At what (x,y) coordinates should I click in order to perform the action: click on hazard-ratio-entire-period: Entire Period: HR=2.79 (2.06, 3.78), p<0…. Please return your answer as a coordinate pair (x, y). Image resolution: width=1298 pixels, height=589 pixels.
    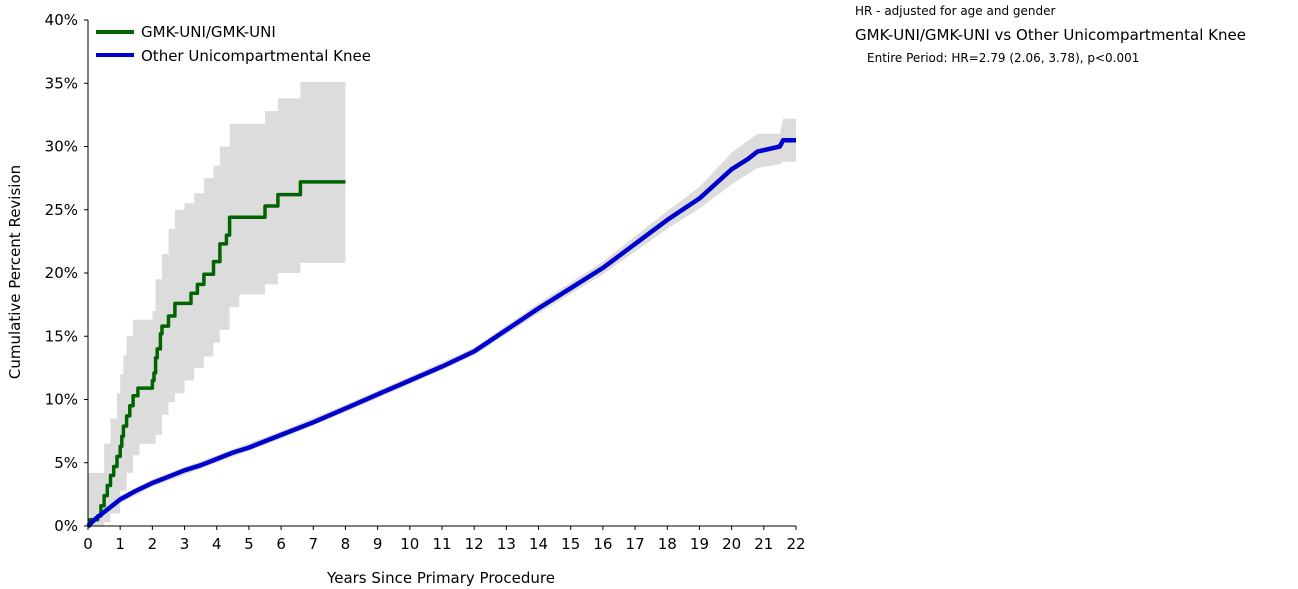
    Looking at the image, I should click on (1003, 58).